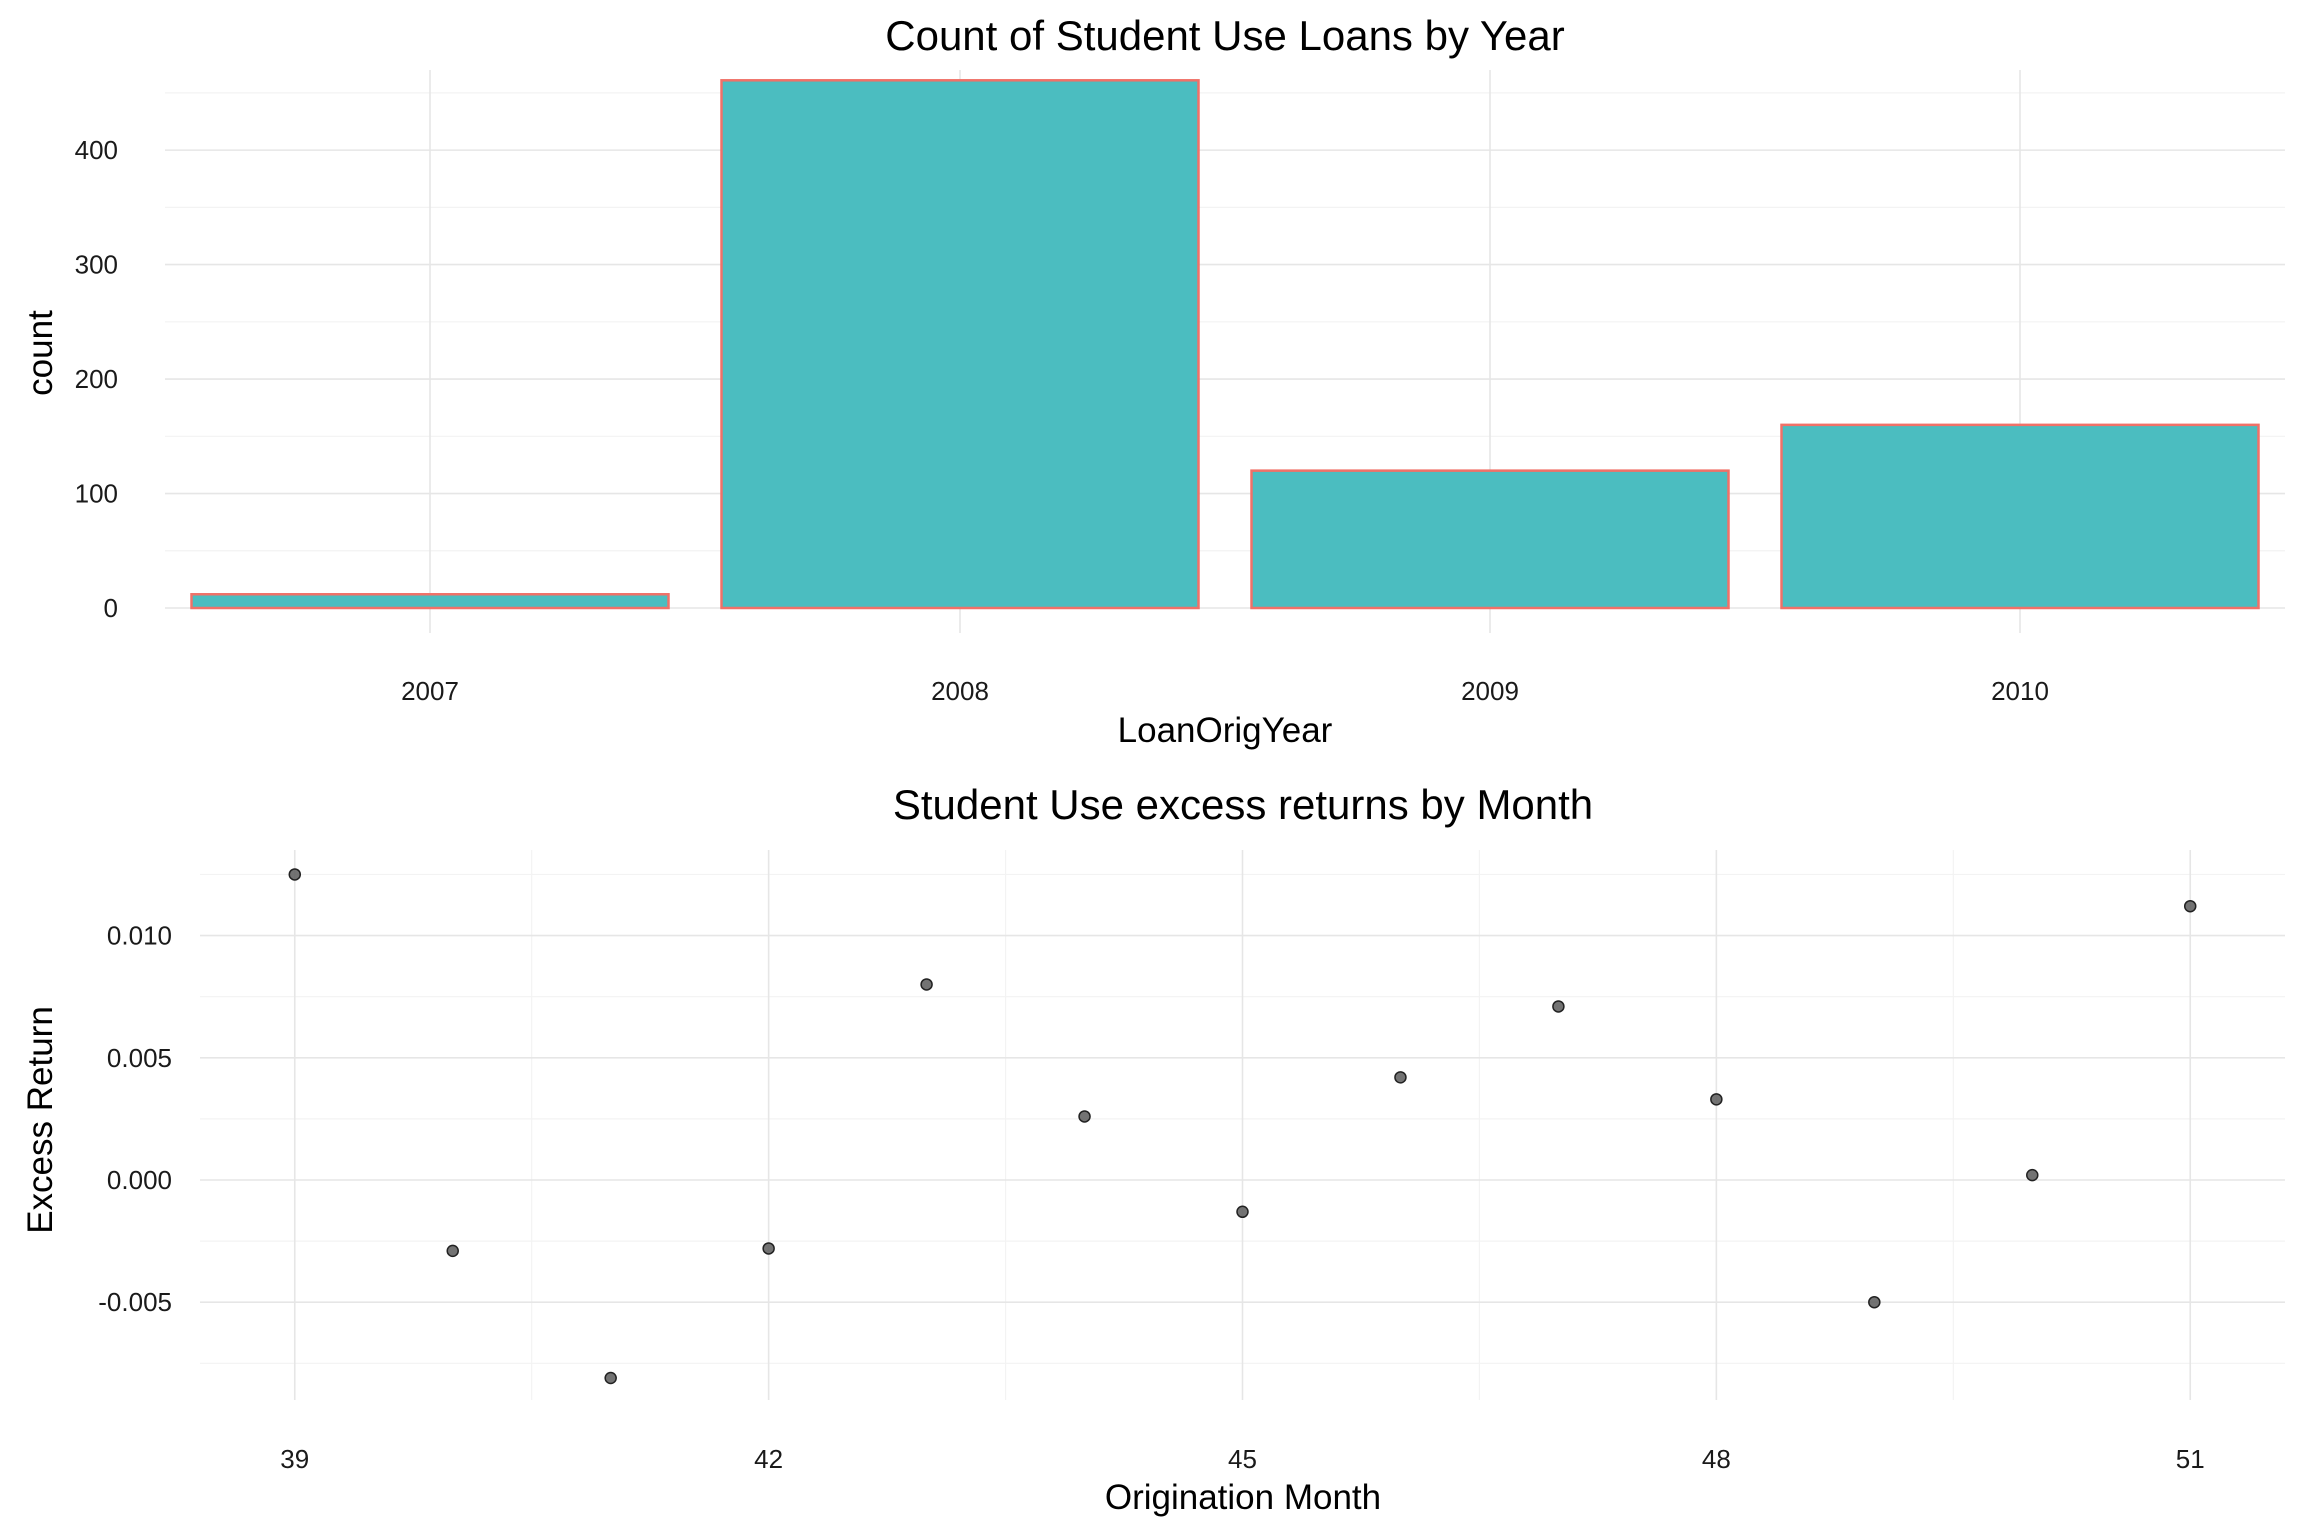 The image size is (2304, 1536). I want to click on scatter-chart-x-ticks: 39 42 45 48 51, so click(1242, 1459).